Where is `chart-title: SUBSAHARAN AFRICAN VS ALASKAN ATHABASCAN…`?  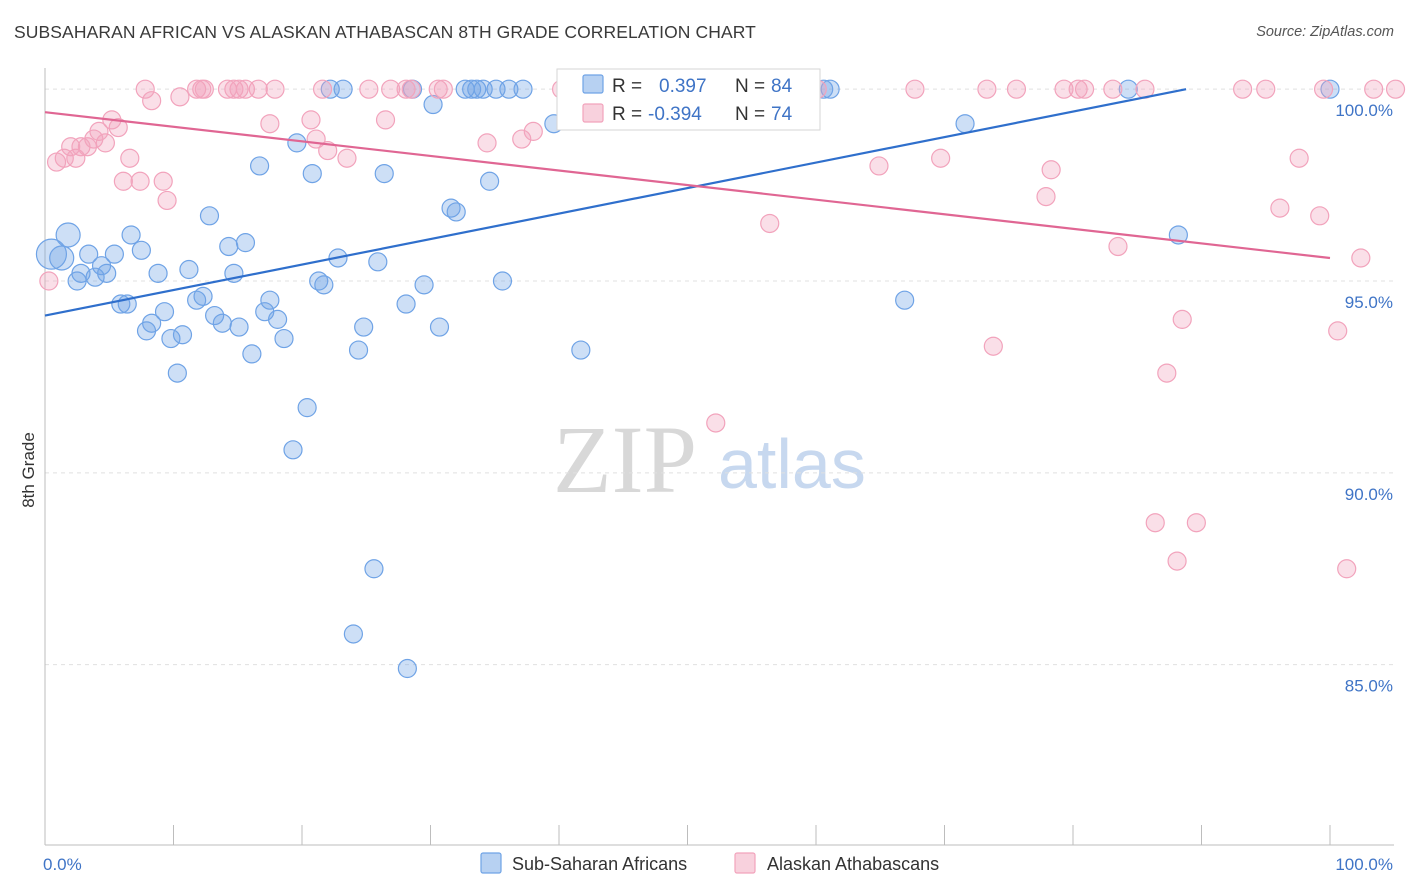 chart-title: SUBSAHARAN AFRICAN VS ALASKAN ATHABASCAN… is located at coordinates (385, 32).